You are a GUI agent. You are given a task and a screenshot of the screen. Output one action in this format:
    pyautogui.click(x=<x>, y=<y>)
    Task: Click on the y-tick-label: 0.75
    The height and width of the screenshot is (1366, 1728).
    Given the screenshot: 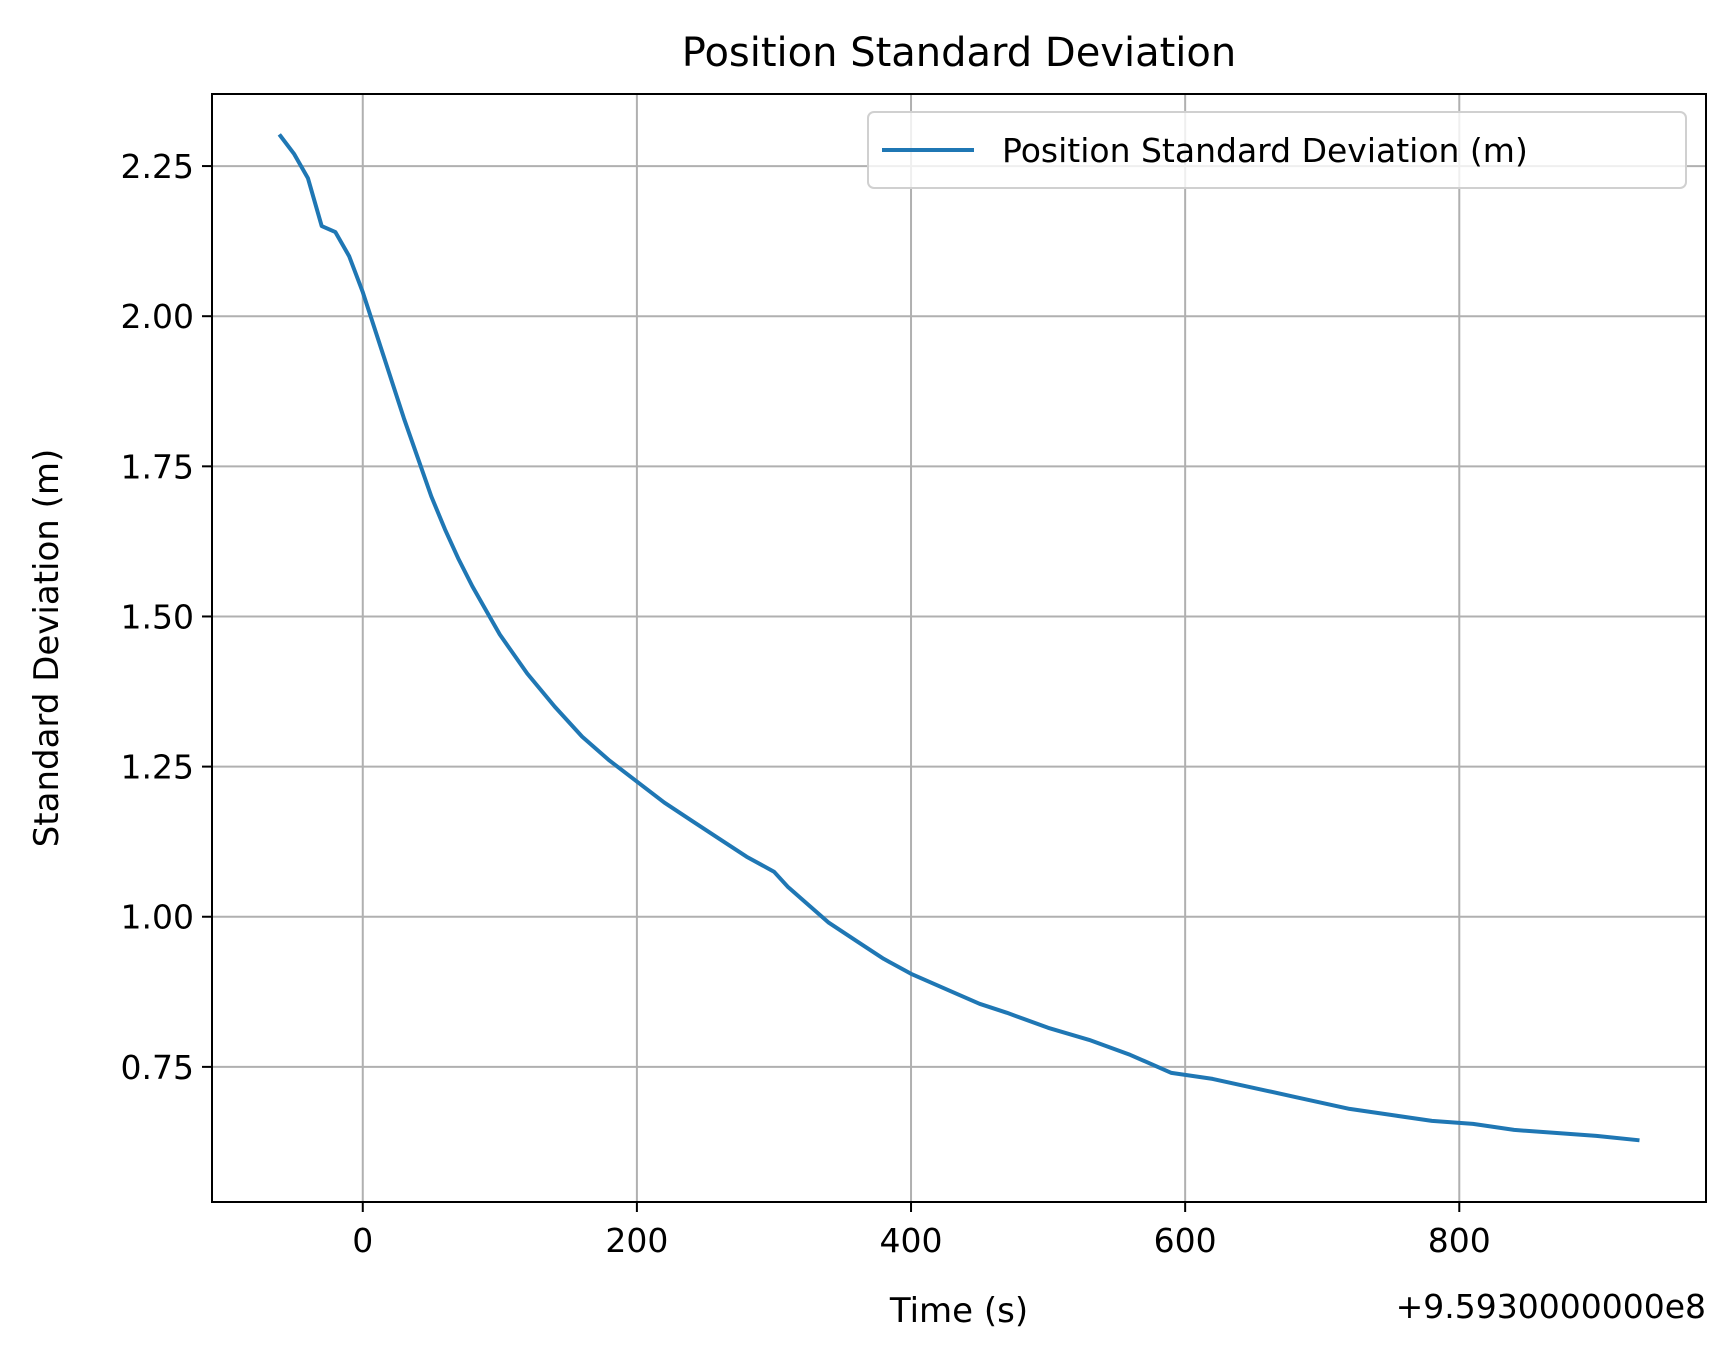 What is the action you would take?
    pyautogui.click(x=157, y=1067)
    